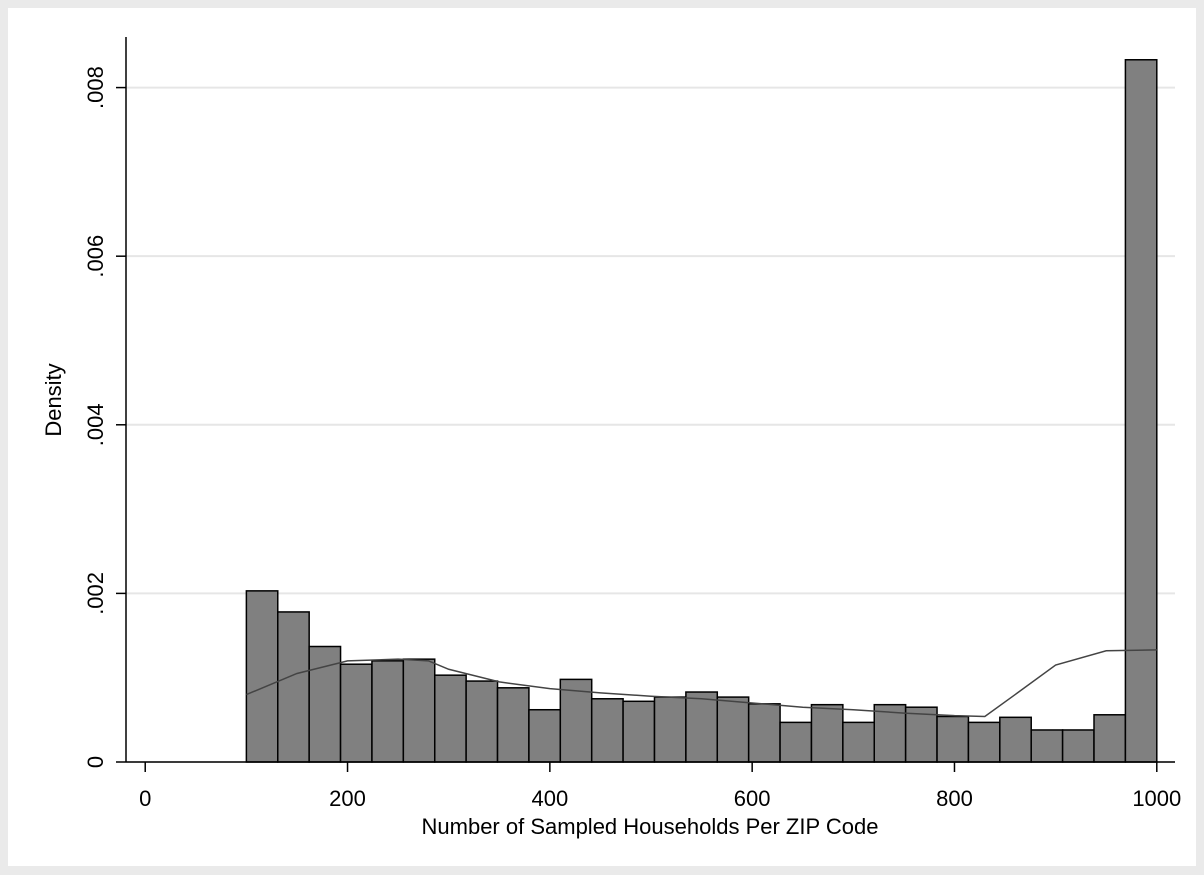  Describe the element at coordinates (1156, 798) in the screenshot. I see `x-tick-label: 1000` at that location.